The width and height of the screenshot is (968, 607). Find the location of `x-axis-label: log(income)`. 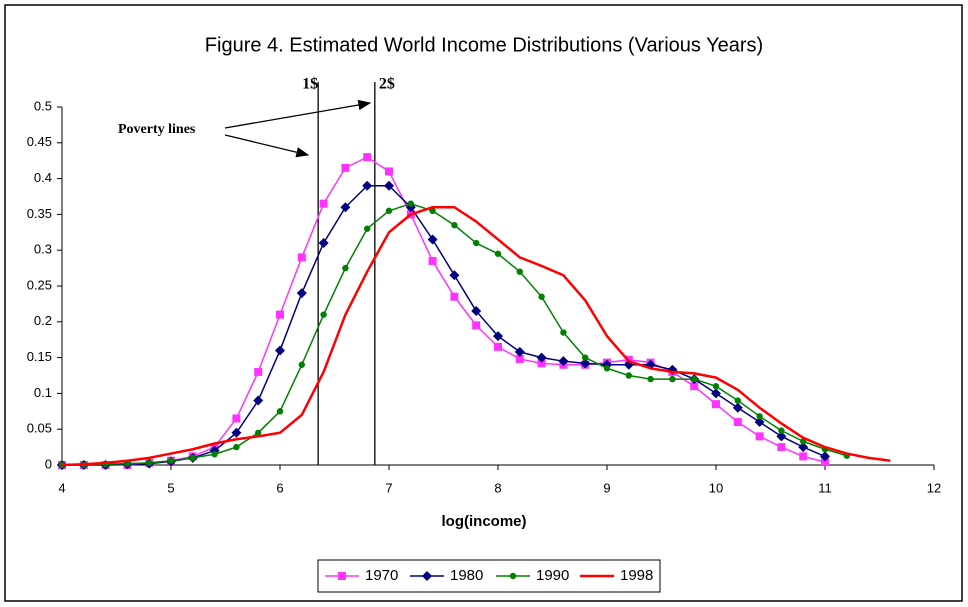

x-axis-label: log(income) is located at coordinates (484, 521).